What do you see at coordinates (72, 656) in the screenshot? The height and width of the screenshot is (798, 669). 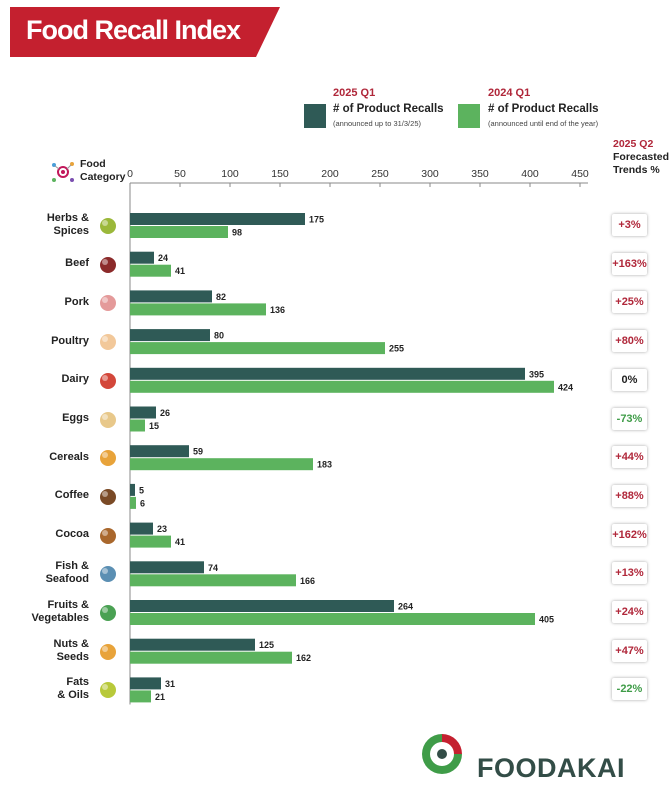 I see `category-label-line: Seeds` at bounding box center [72, 656].